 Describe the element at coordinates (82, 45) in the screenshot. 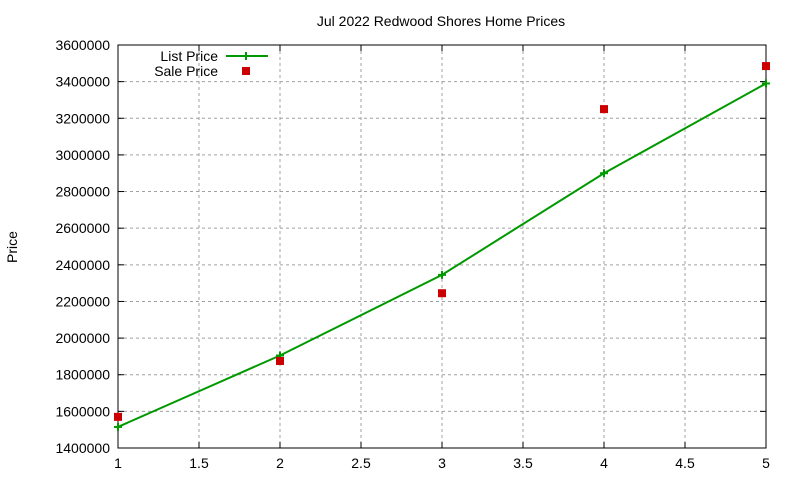

I see `y-tick-label: 3600000` at that location.